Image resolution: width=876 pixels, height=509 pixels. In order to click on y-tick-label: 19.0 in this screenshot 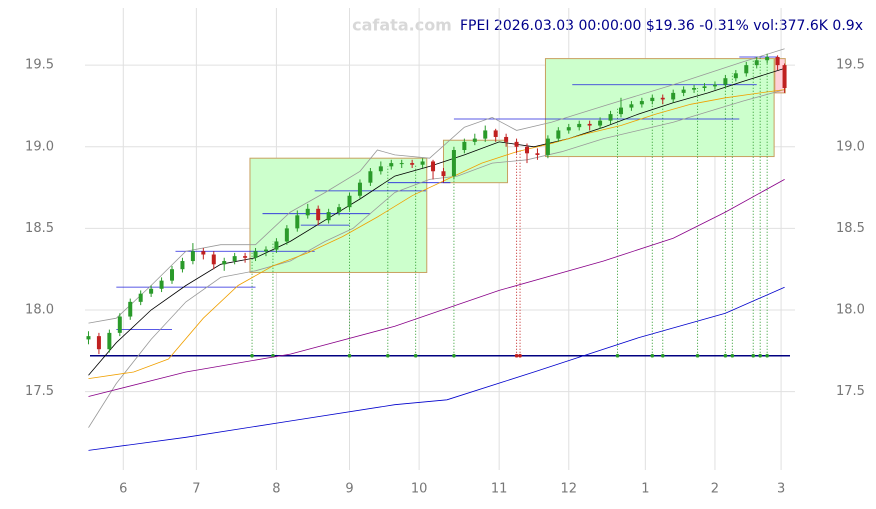, I will do `click(39, 146)`.